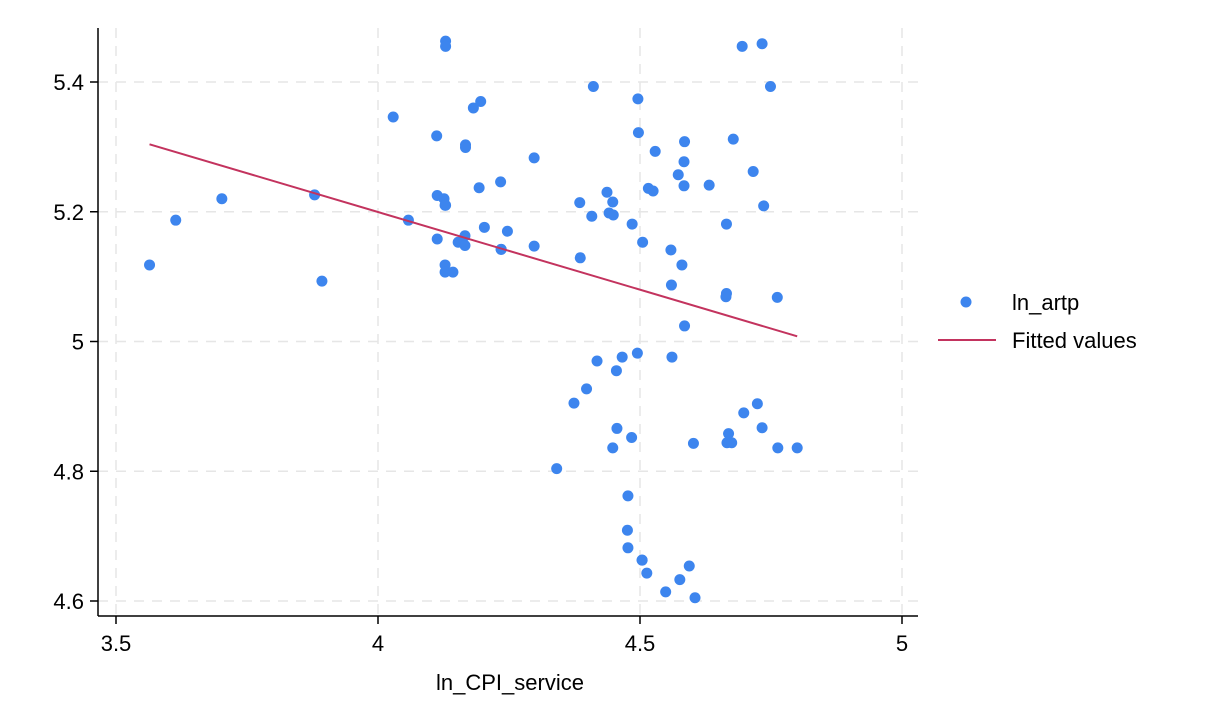 This screenshot has width=1206, height=723. I want to click on fitted-line-group, so click(473, 240).